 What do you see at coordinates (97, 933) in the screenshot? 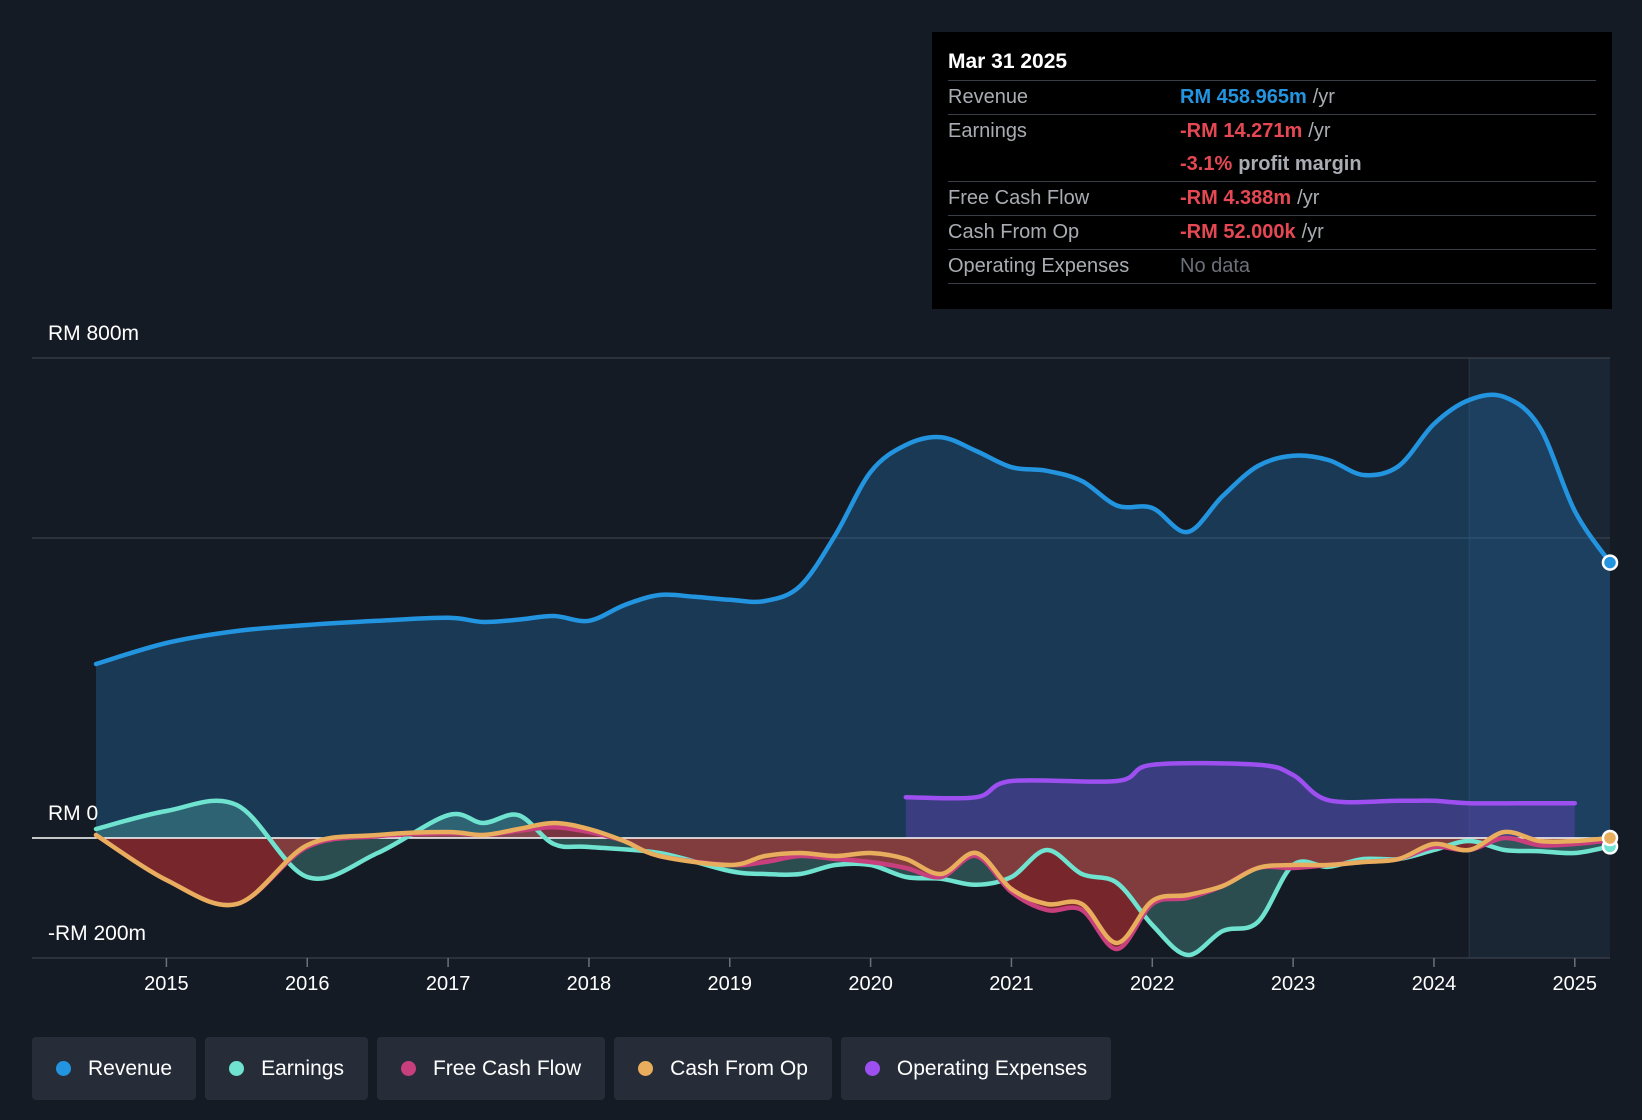
I see `y-axis-label-bottom: -RM 200m` at bounding box center [97, 933].